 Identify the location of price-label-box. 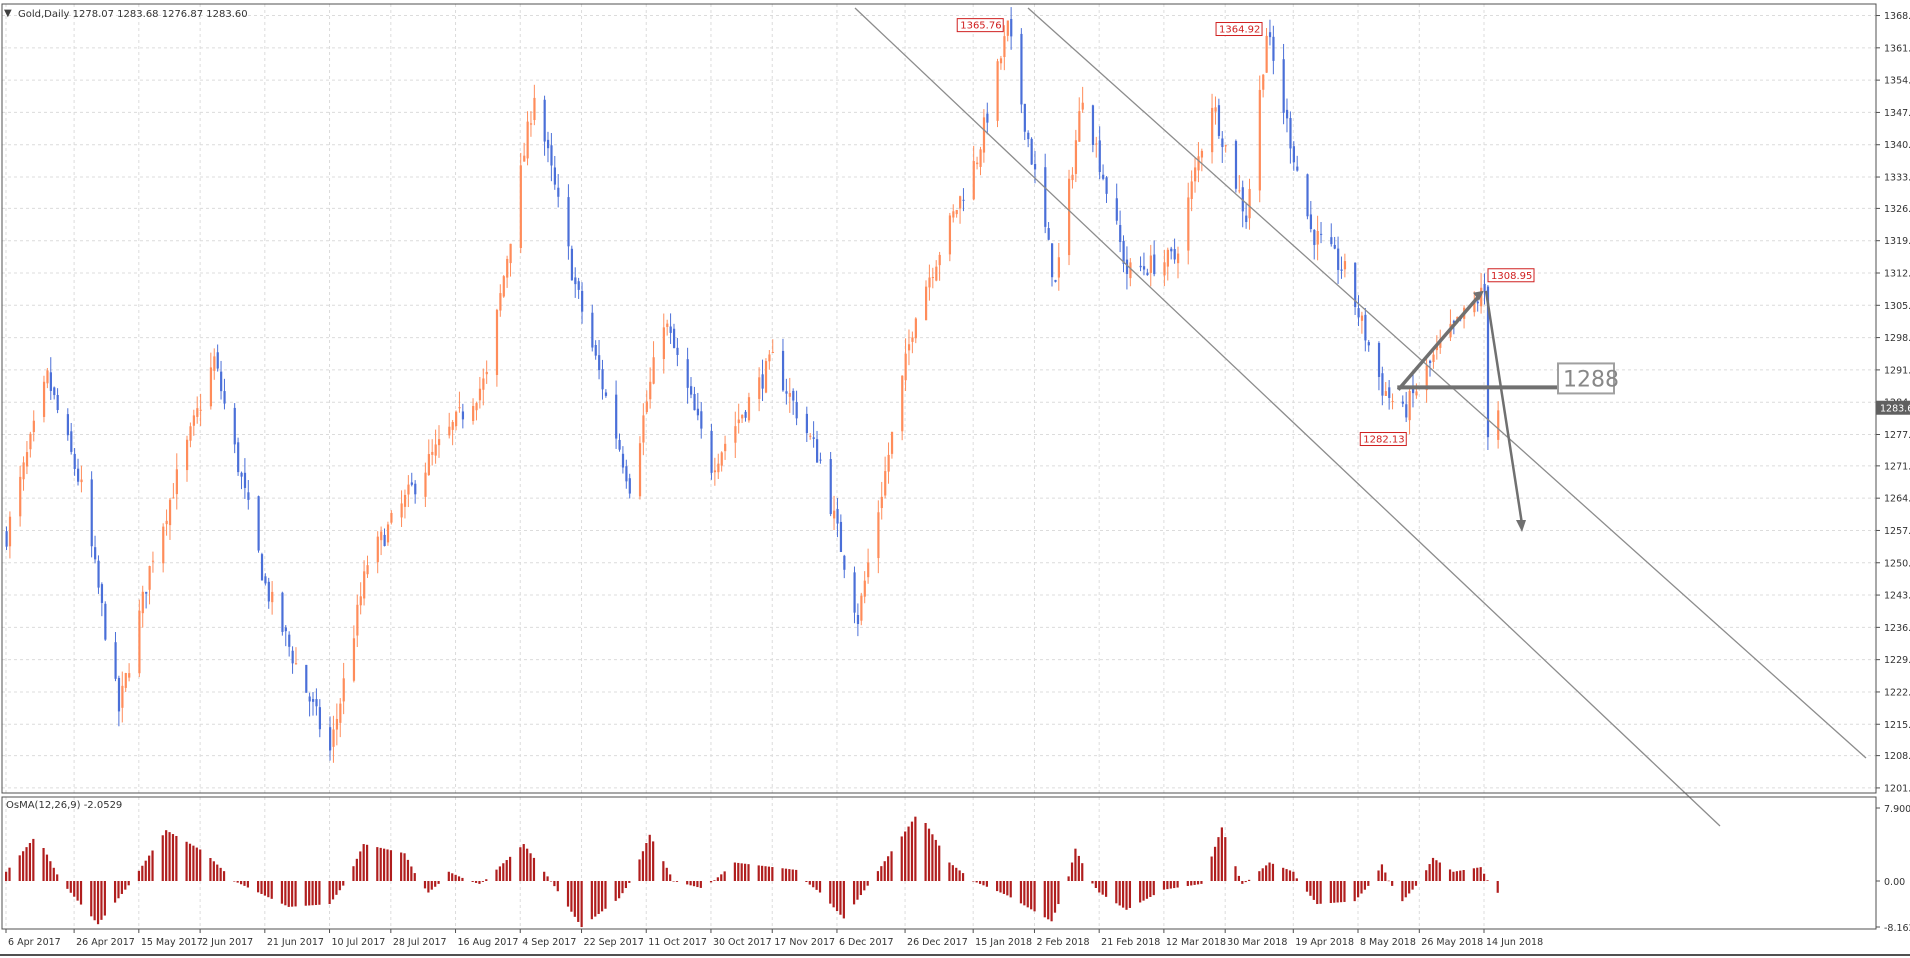
(1511, 275).